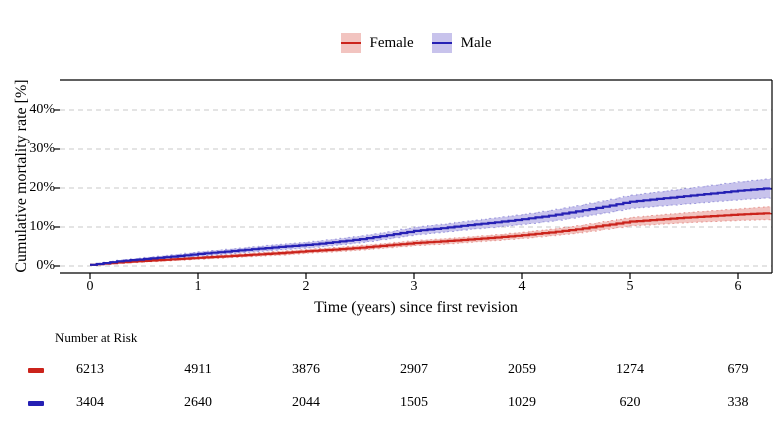 The image size is (778, 432). I want to click on nar-count: 1274, so click(630, 369).